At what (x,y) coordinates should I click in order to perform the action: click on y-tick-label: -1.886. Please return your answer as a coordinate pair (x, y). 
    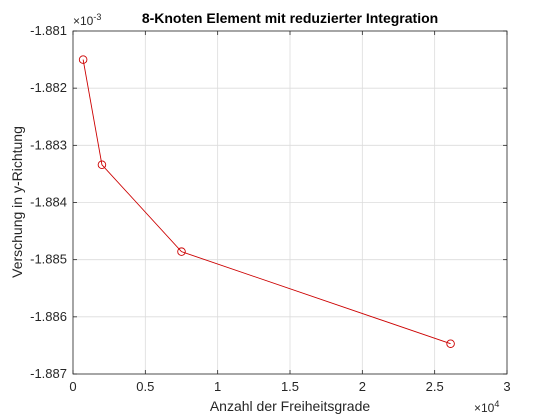
    Looking at the image, I should click on (48, 316).